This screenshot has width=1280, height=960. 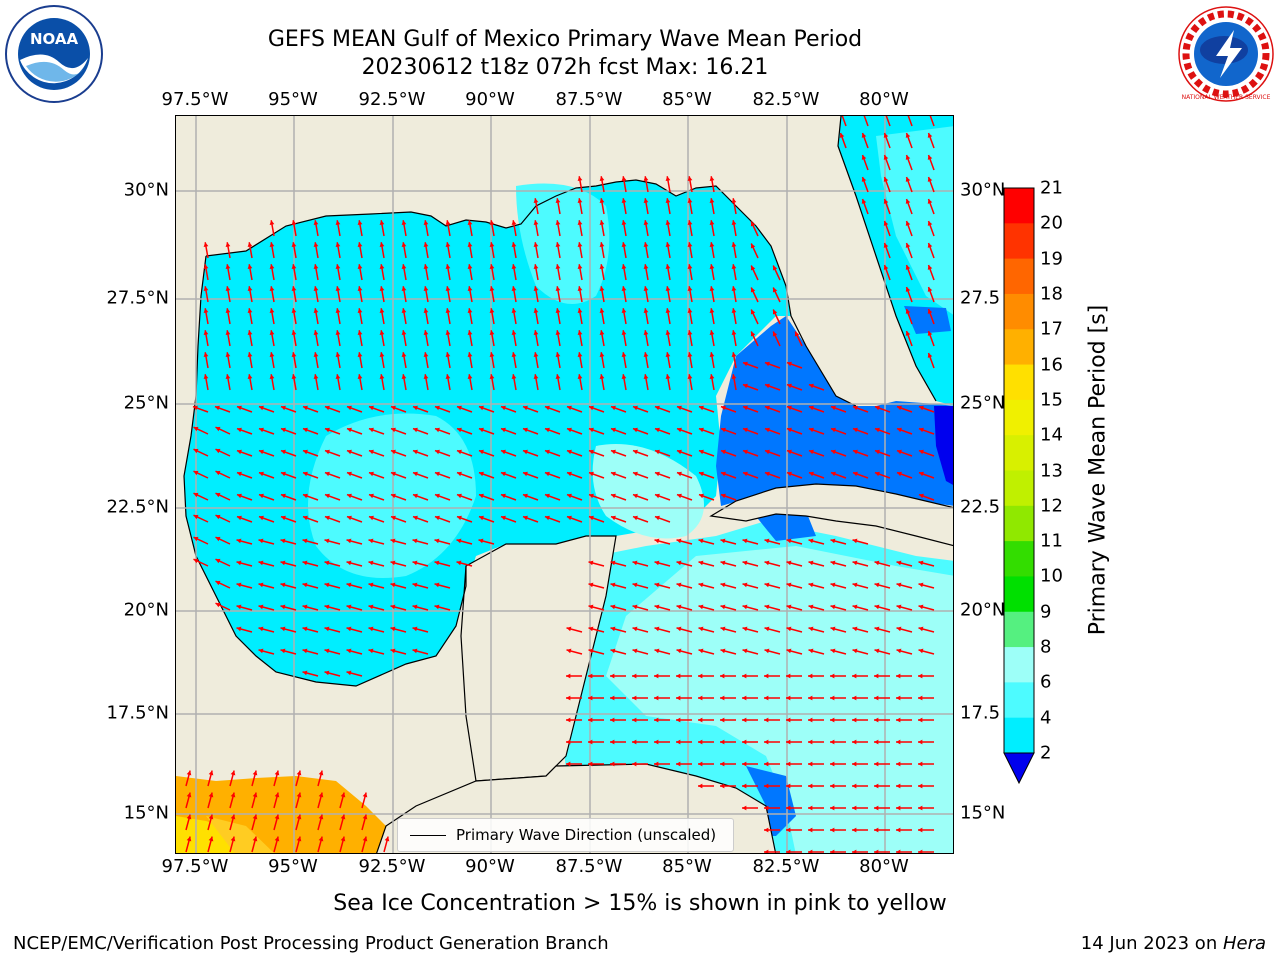 I want to click on lon-label-top: 90°W, so click(x=490, y=99).